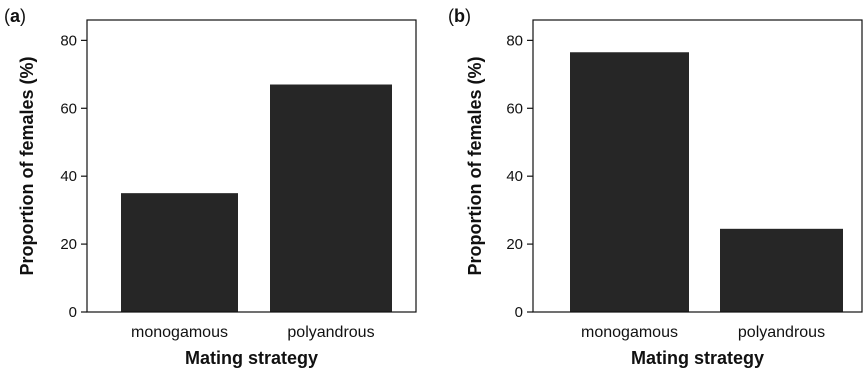 This screenshot has width=868, height=376. I want to click on panel-label: (a), so click(15, 16).